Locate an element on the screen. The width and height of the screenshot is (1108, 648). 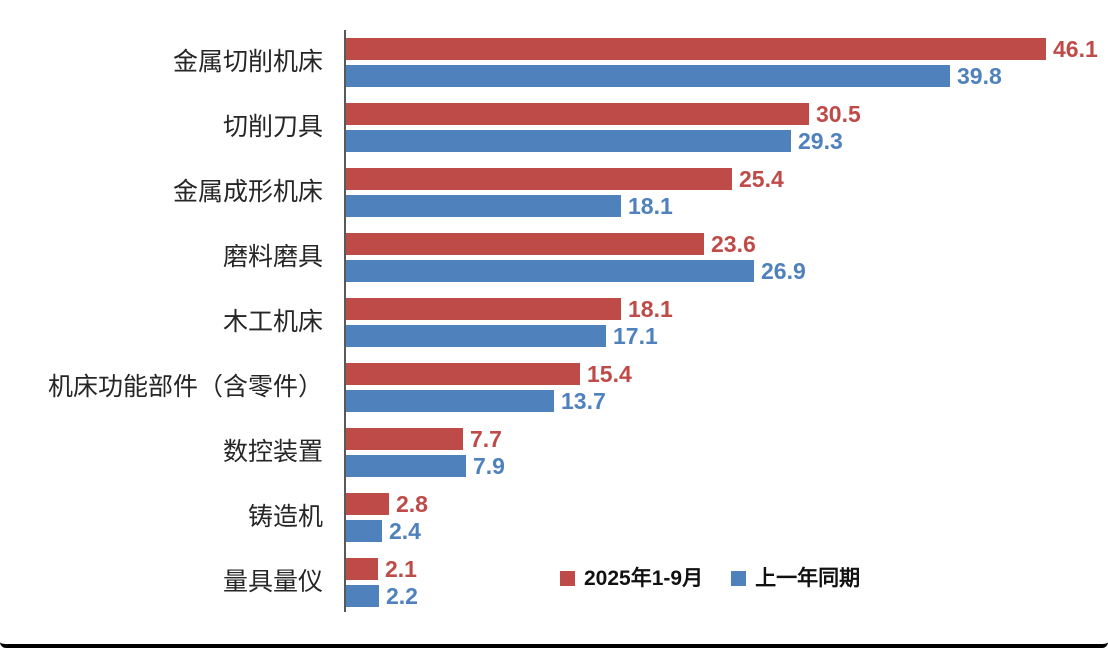
category-label: 铸造机 is located at coordinates (285, 517).